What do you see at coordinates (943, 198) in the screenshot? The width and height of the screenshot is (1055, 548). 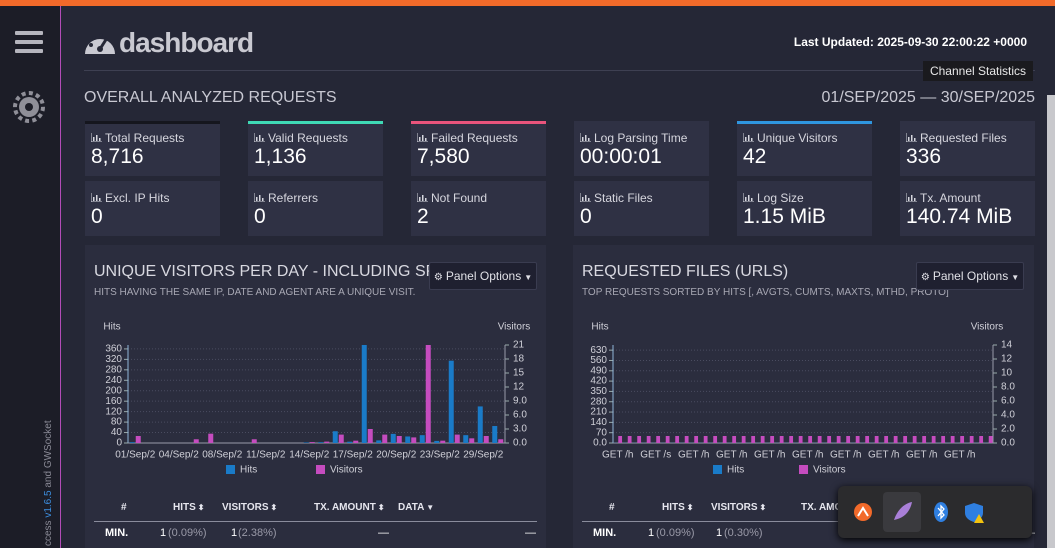 I see `metric-label: Tx. Amount` at bounding box center [943, 198].